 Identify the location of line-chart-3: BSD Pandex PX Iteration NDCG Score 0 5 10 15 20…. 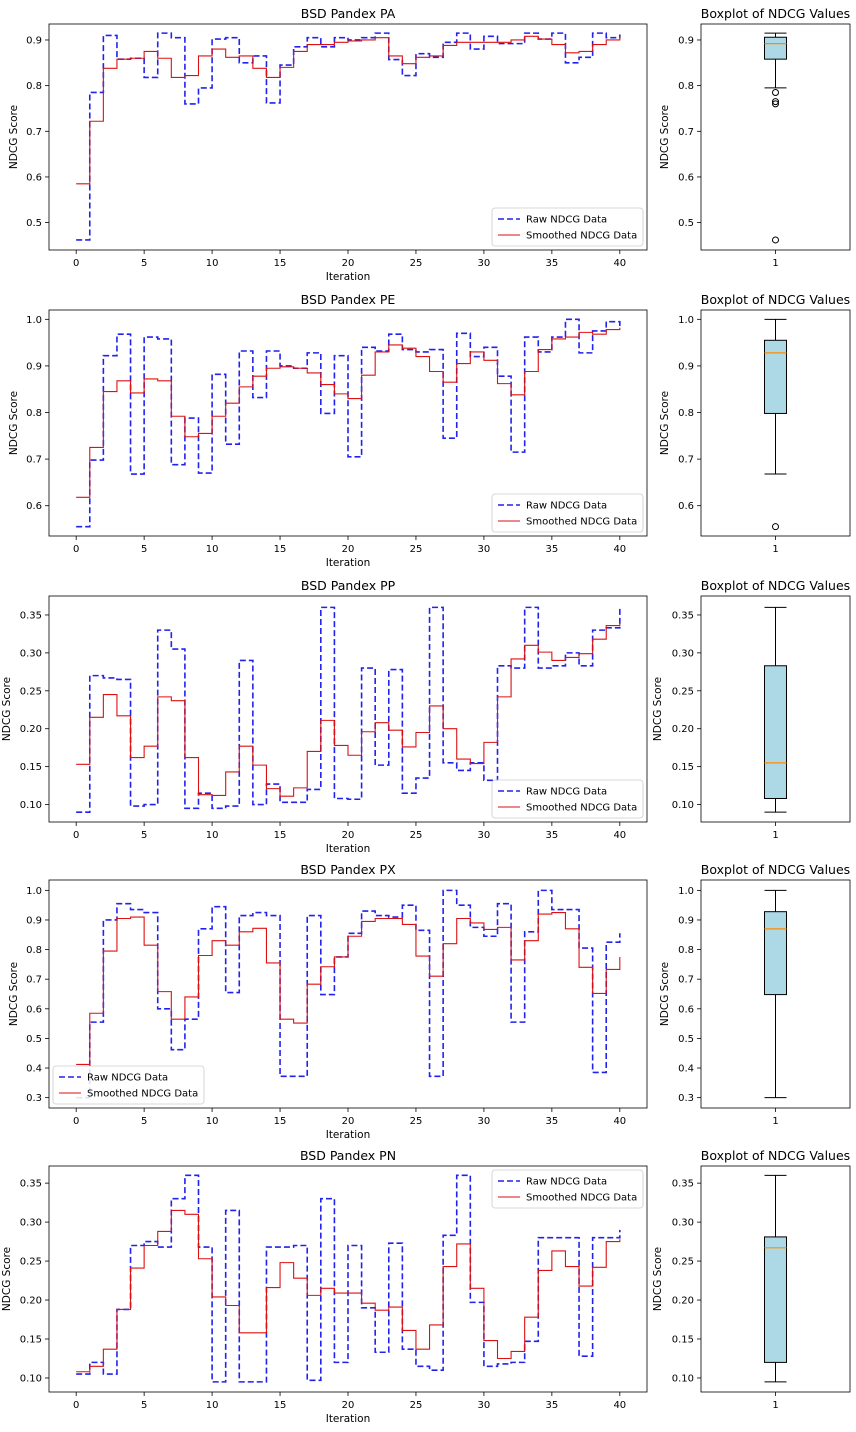
(328, 1001).